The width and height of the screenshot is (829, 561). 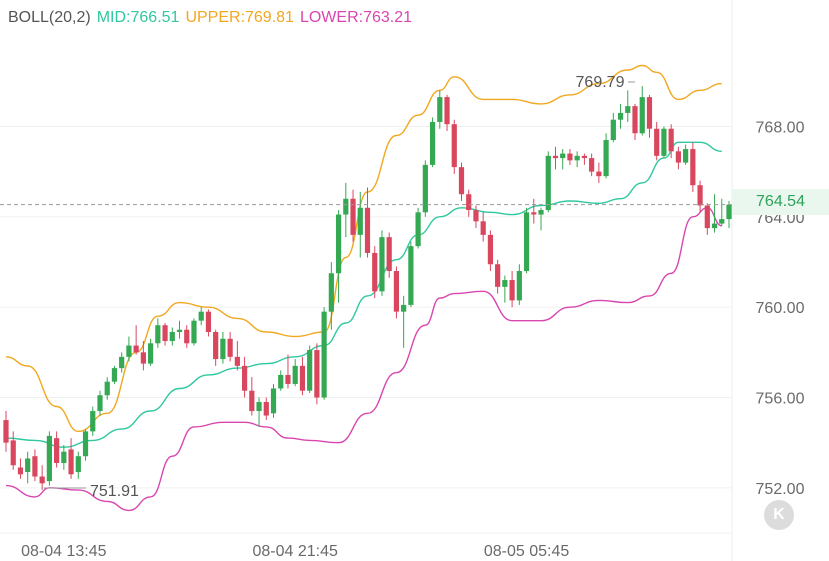 I want to click on y-tick-label: 752.00, so click(x=780, y=489).